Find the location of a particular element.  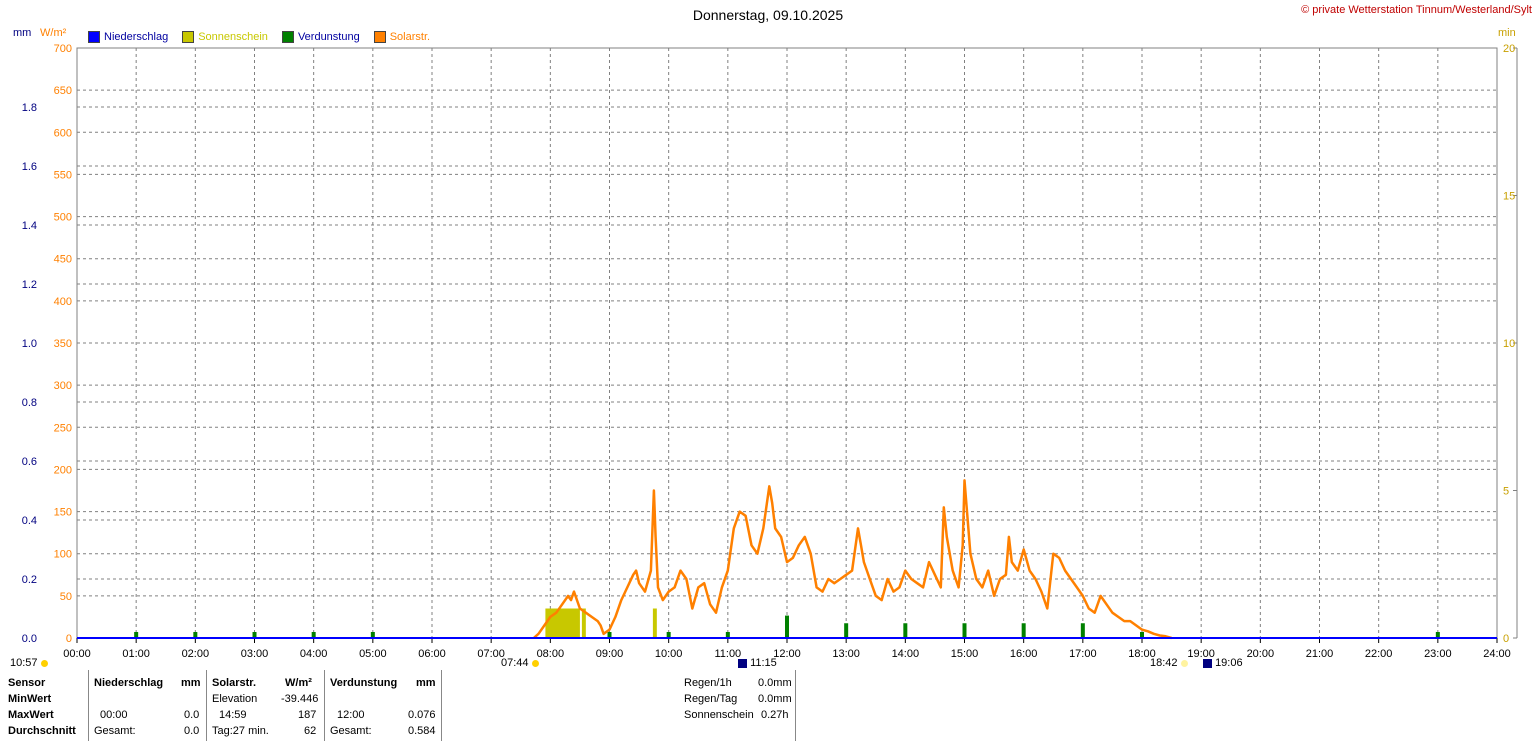

y-tick-label-wm2: 650 is located at coordinates (63, 91).